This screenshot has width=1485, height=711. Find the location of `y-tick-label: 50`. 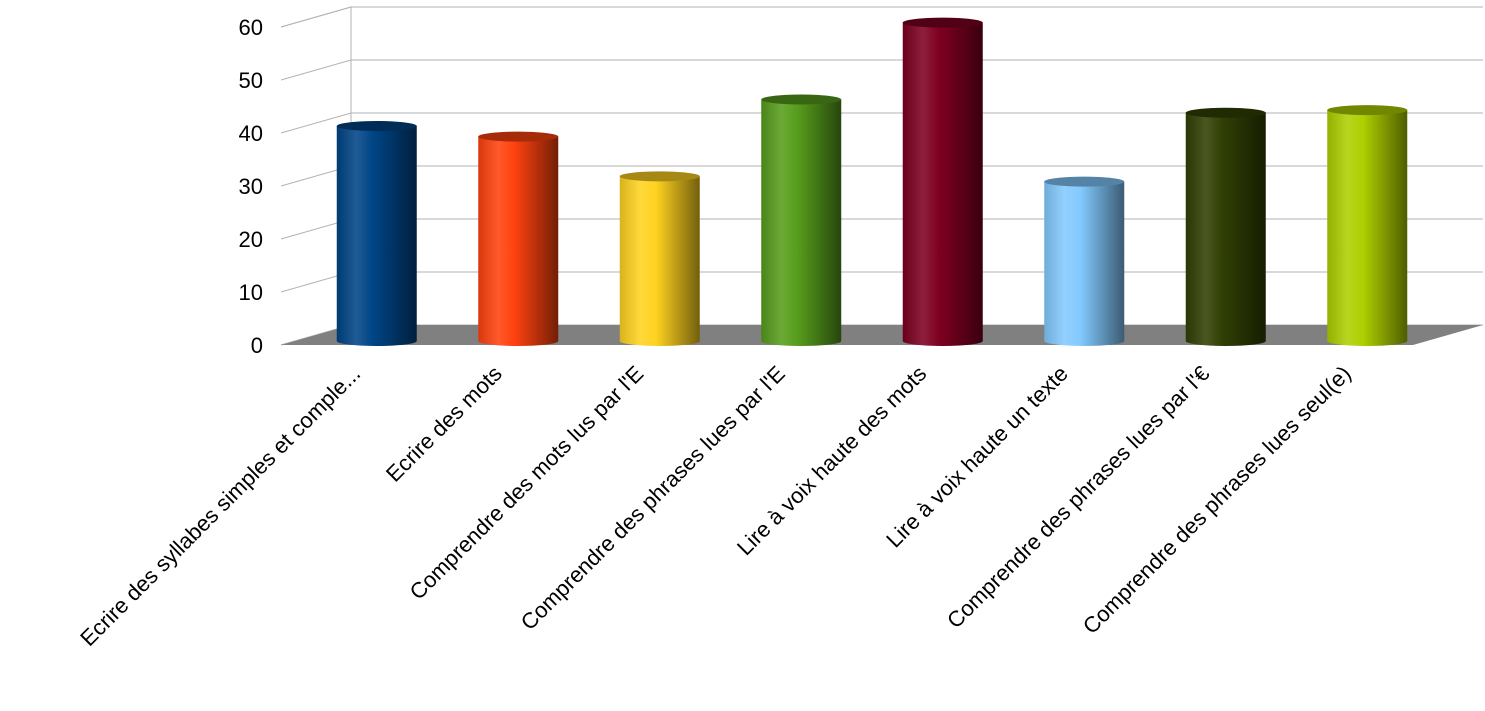

y-tick-label: 50 is located at coordinates (251, 80).